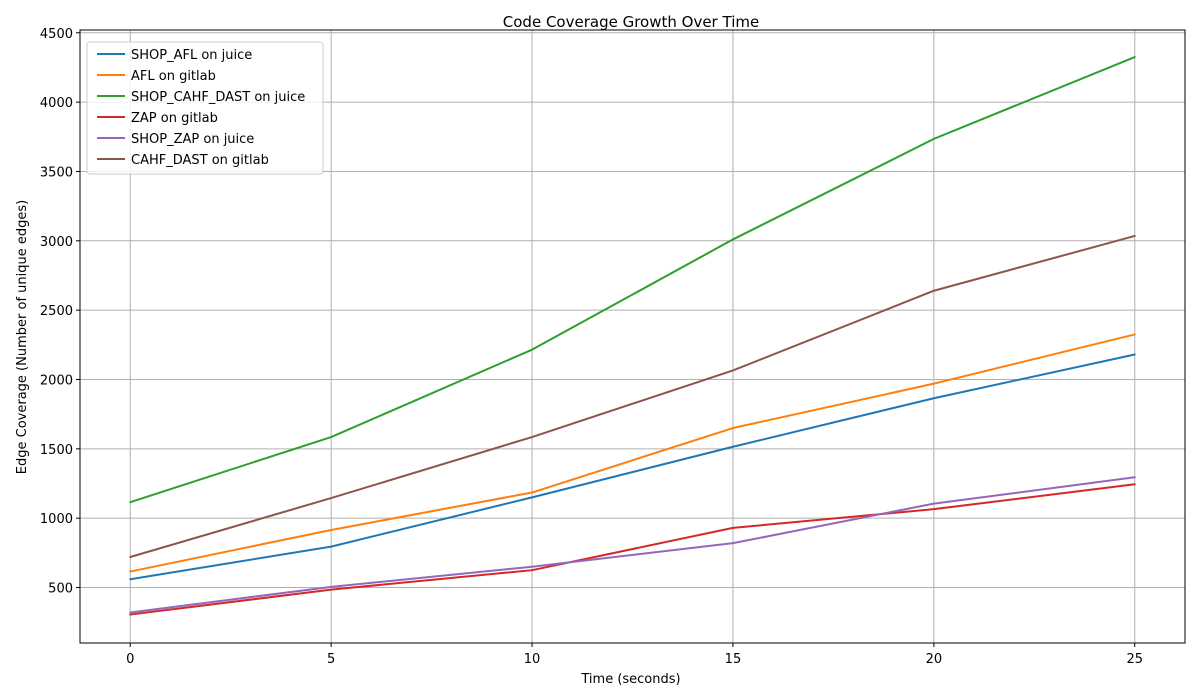  Describe the element at coordinates (331, 659) in the screenshot. I see `x-tick-label: 5` at that location.